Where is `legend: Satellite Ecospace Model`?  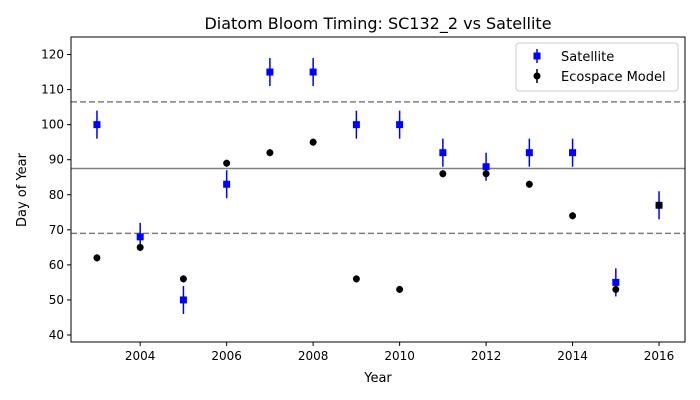 legend: Satellite Ecospace Model is located at coordinates (597, 67).